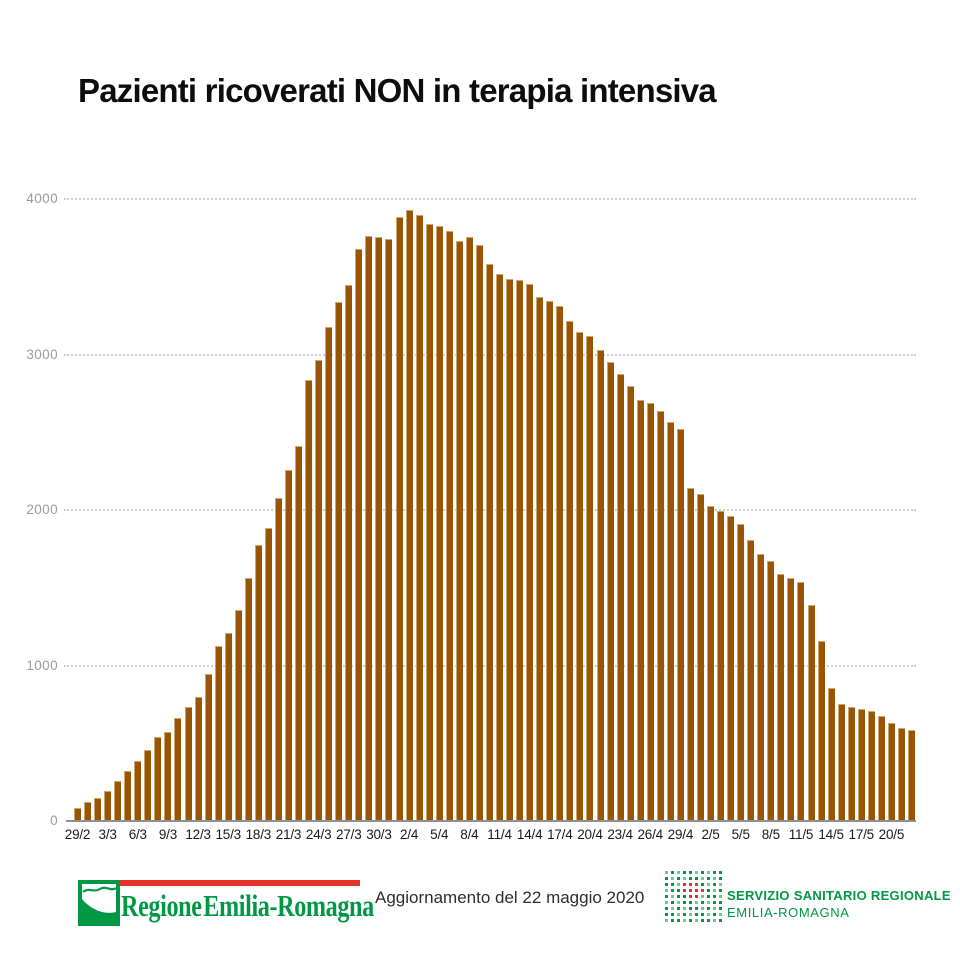 Image resolution: width=960 pixels, height=960 pixels. What do you see at coordinates (911, 775) in the screenshot?
I see `bar-22/5` at bounding box center [911, 775].